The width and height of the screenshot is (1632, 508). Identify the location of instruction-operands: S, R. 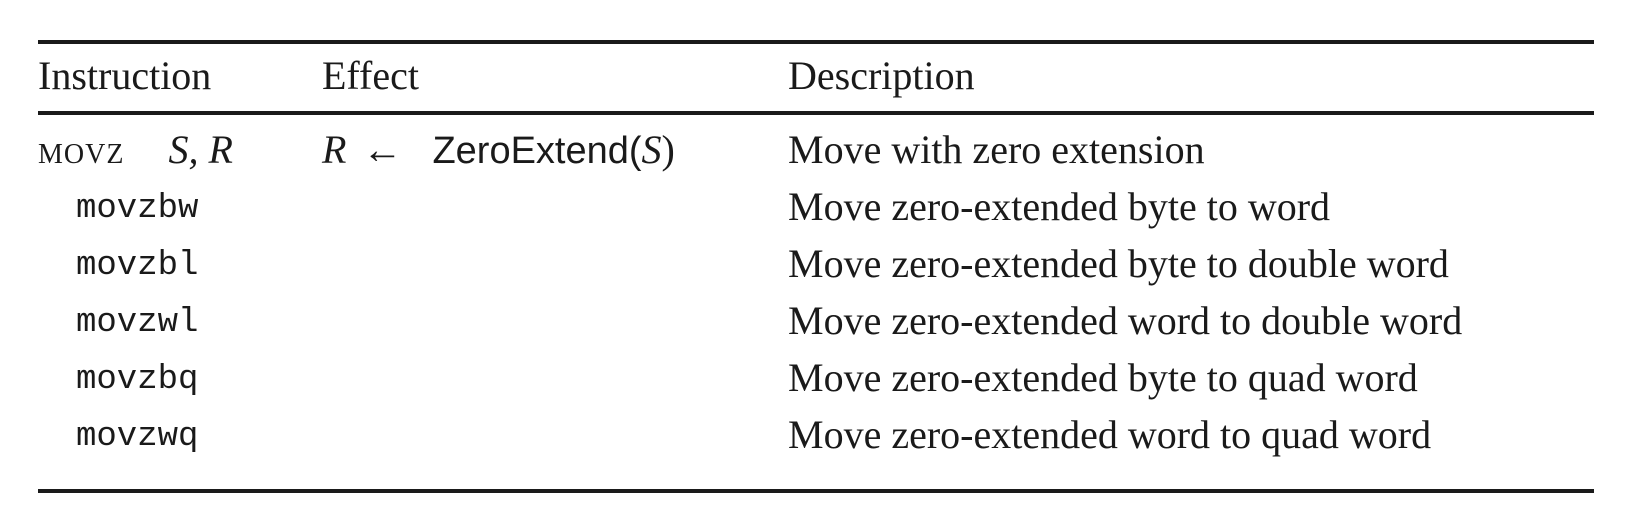
(200, 149).